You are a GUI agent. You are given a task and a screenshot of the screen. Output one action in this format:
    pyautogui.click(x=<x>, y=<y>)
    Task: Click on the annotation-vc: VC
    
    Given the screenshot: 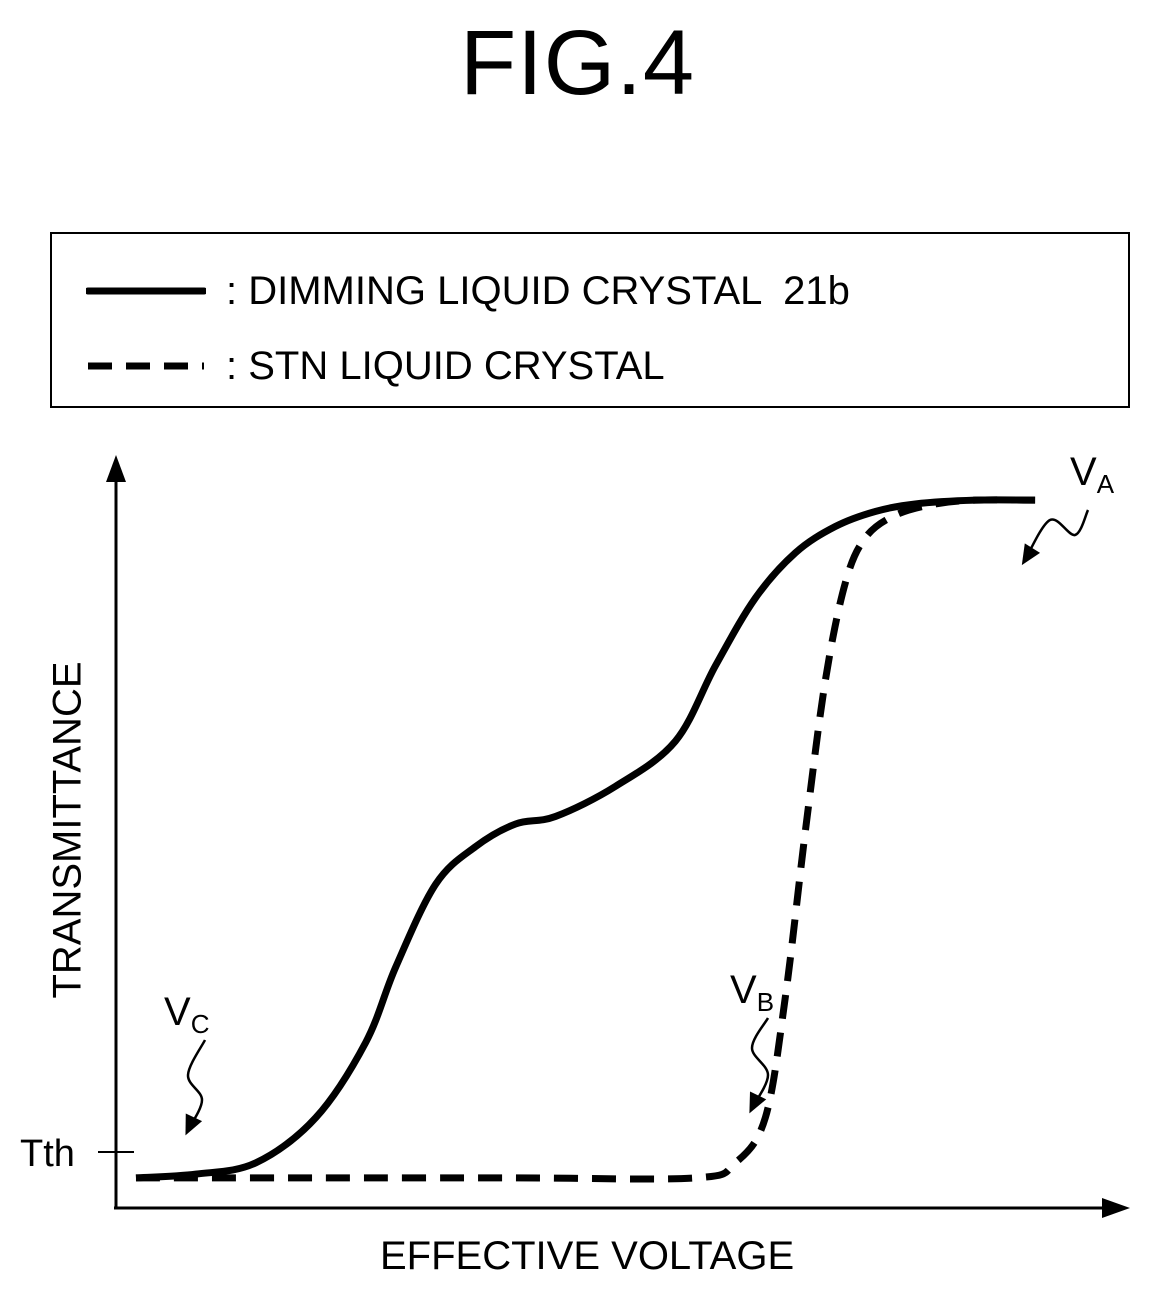 What is the action you would take?
    pyautogui.click(x=186, y=1015)
    